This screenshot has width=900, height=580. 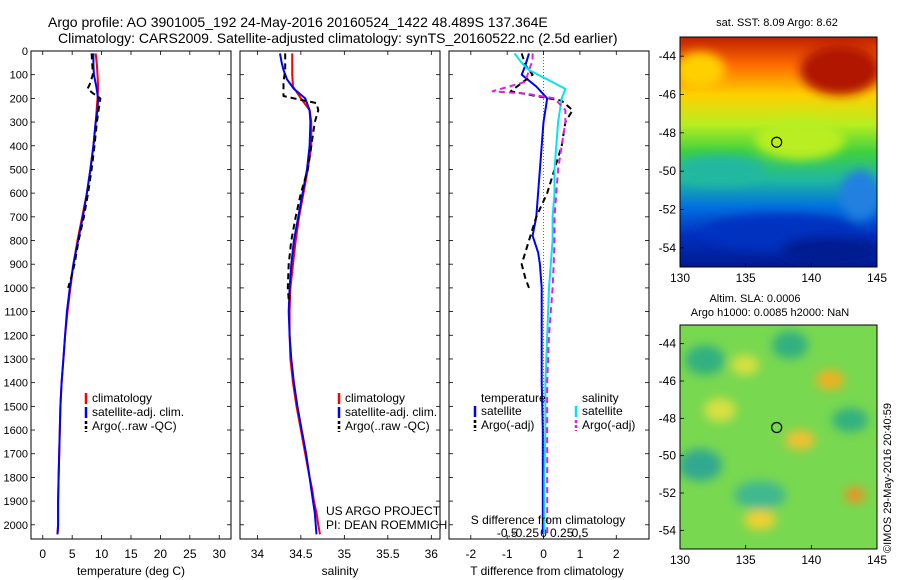 I want to click on salinity-series, so click(x=300, y=294).